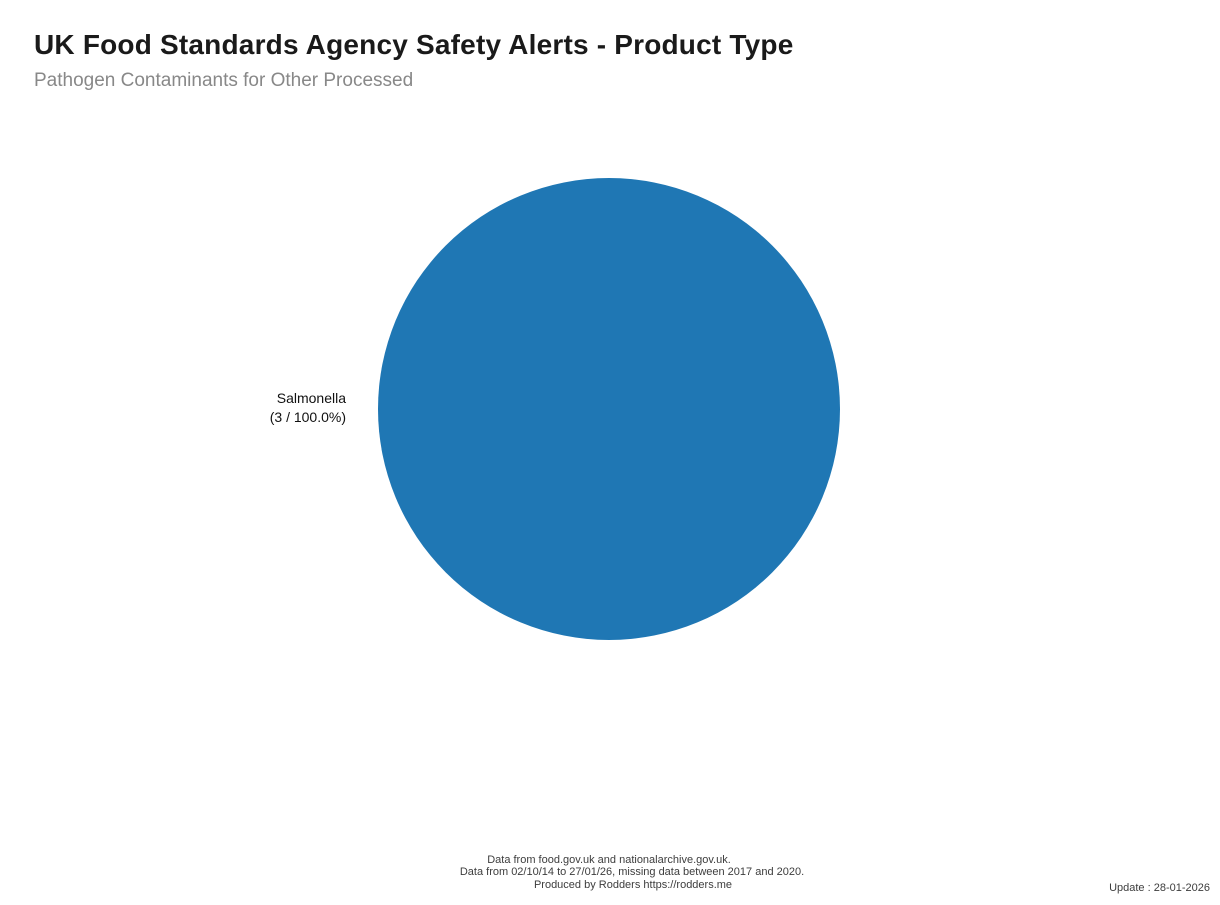  Describe the element at coordinates (1159, 888) in the screenshot. I see `update-date-label: Update : 28-01-2026` at that location.